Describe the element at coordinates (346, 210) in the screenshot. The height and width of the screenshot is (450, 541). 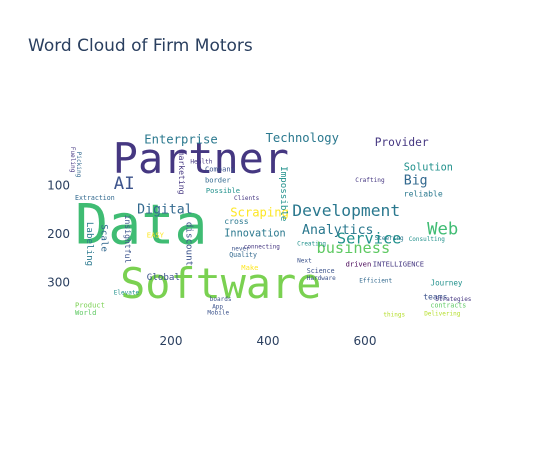
I see `word-development: Development` at that location.